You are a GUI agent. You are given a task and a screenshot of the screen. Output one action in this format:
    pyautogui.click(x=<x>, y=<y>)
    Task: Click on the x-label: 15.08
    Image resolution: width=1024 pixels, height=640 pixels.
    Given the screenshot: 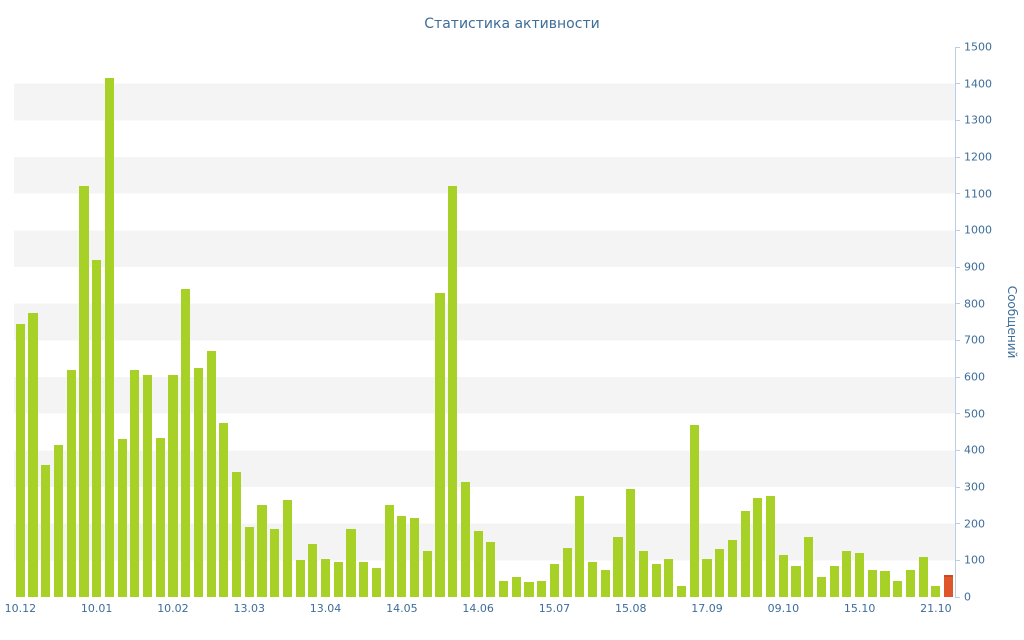 What is the action you would take?
    pyautogui.click(x=630, y=608)
    